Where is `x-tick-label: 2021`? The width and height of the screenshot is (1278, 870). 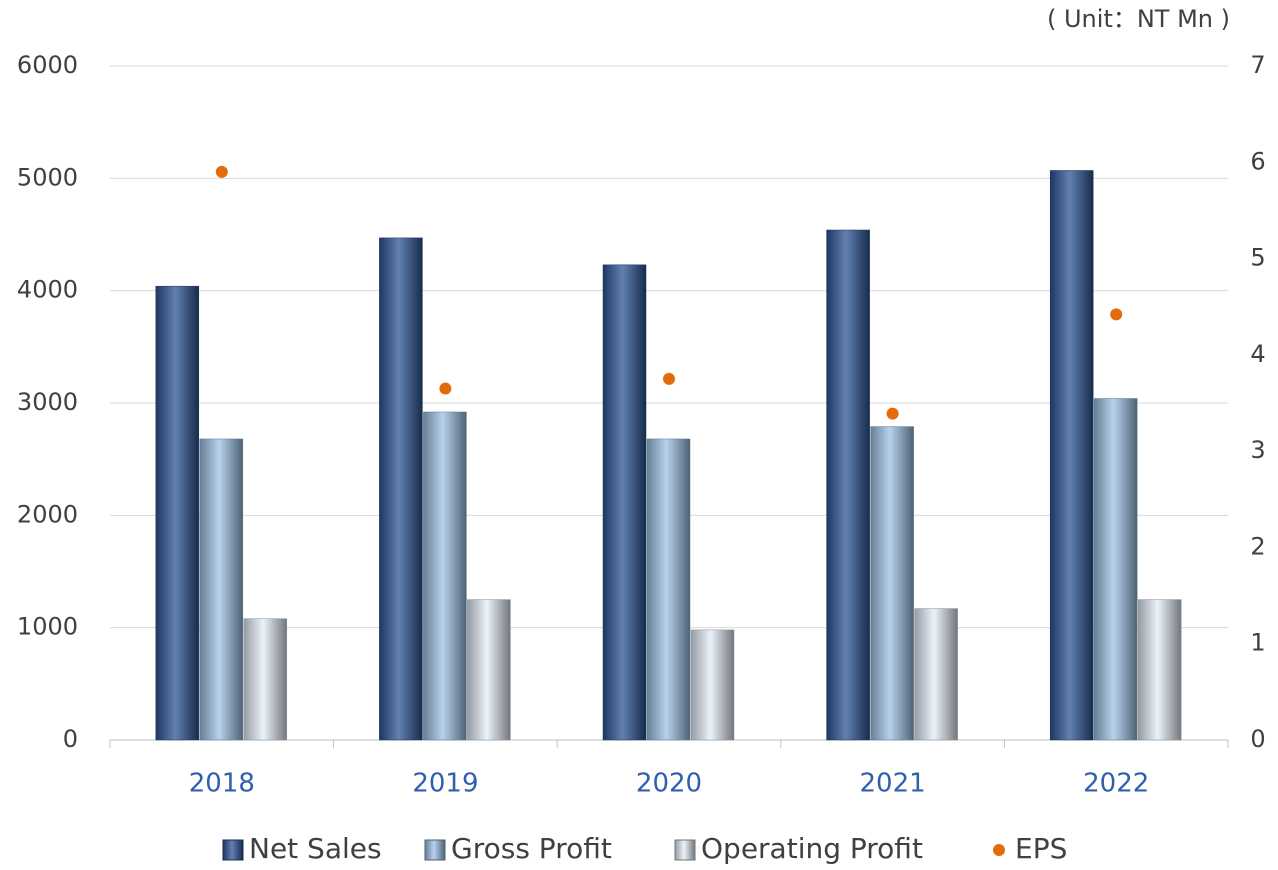
x-tick-label: 2021 is located at coordinates (893, 784).